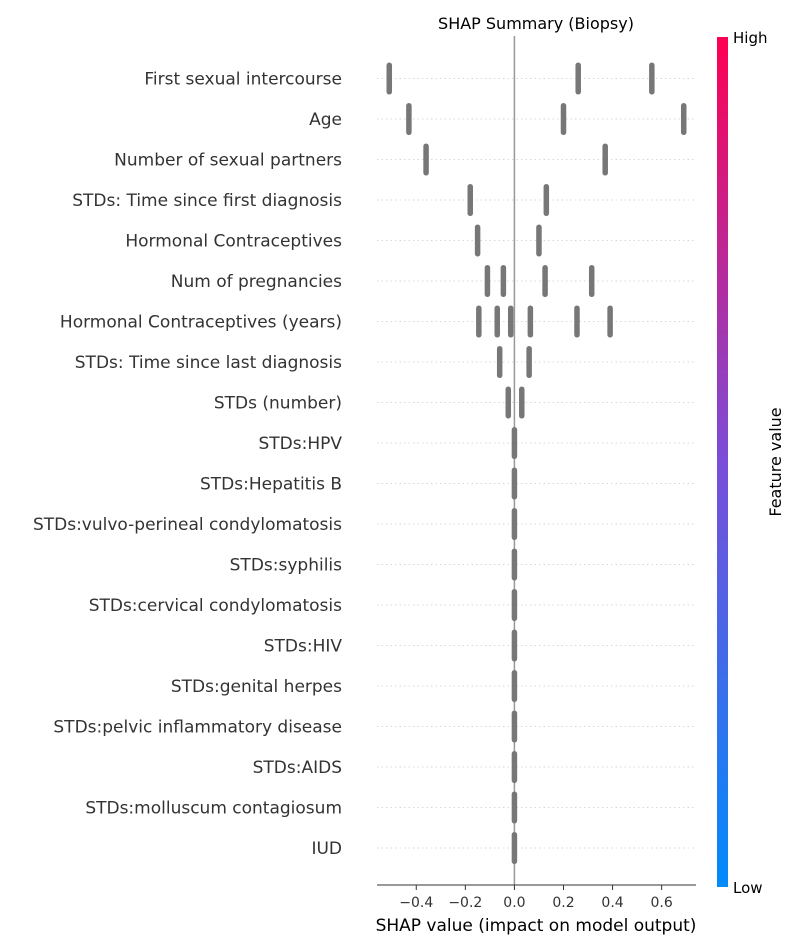 The width and height of the screenshot is (800, 950). I want to click on x-tick-label: 0.6, so click(662, 903).